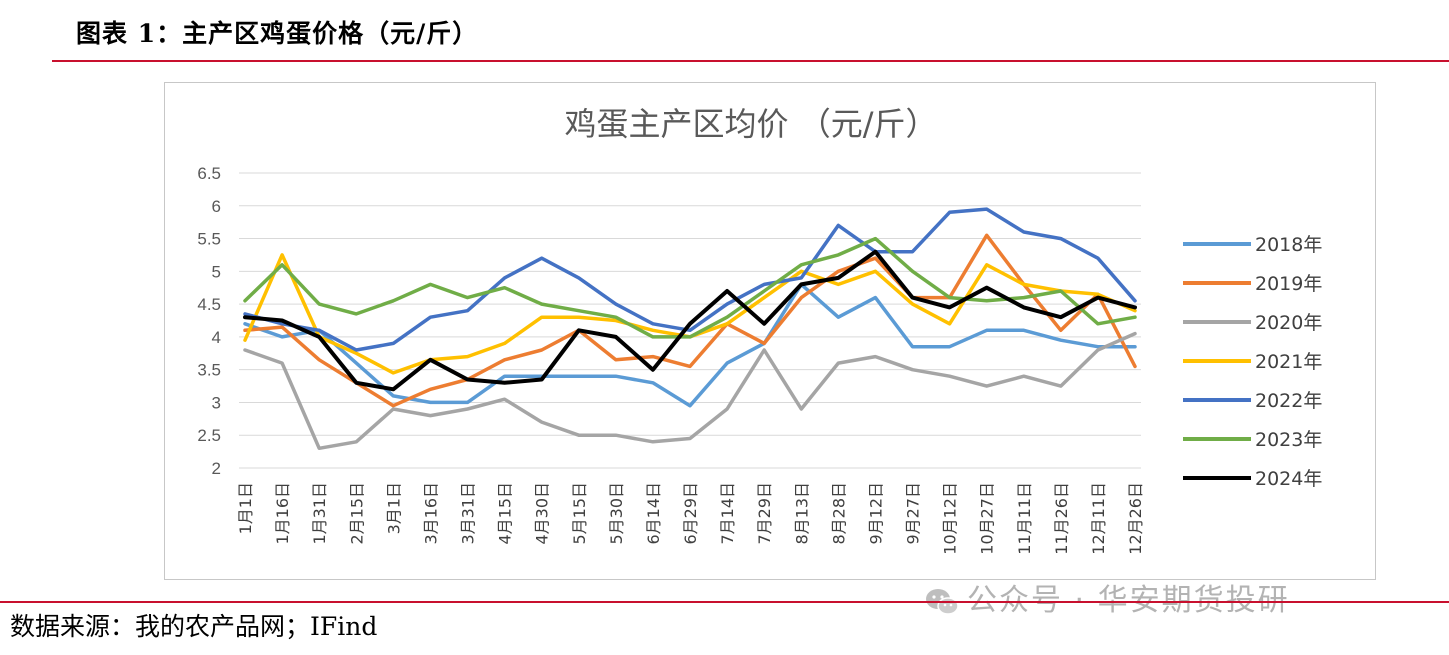 The height and width of the screenshot is (655, 1449). I want to click on y-tick-label: 4.5, so click(209, 304).